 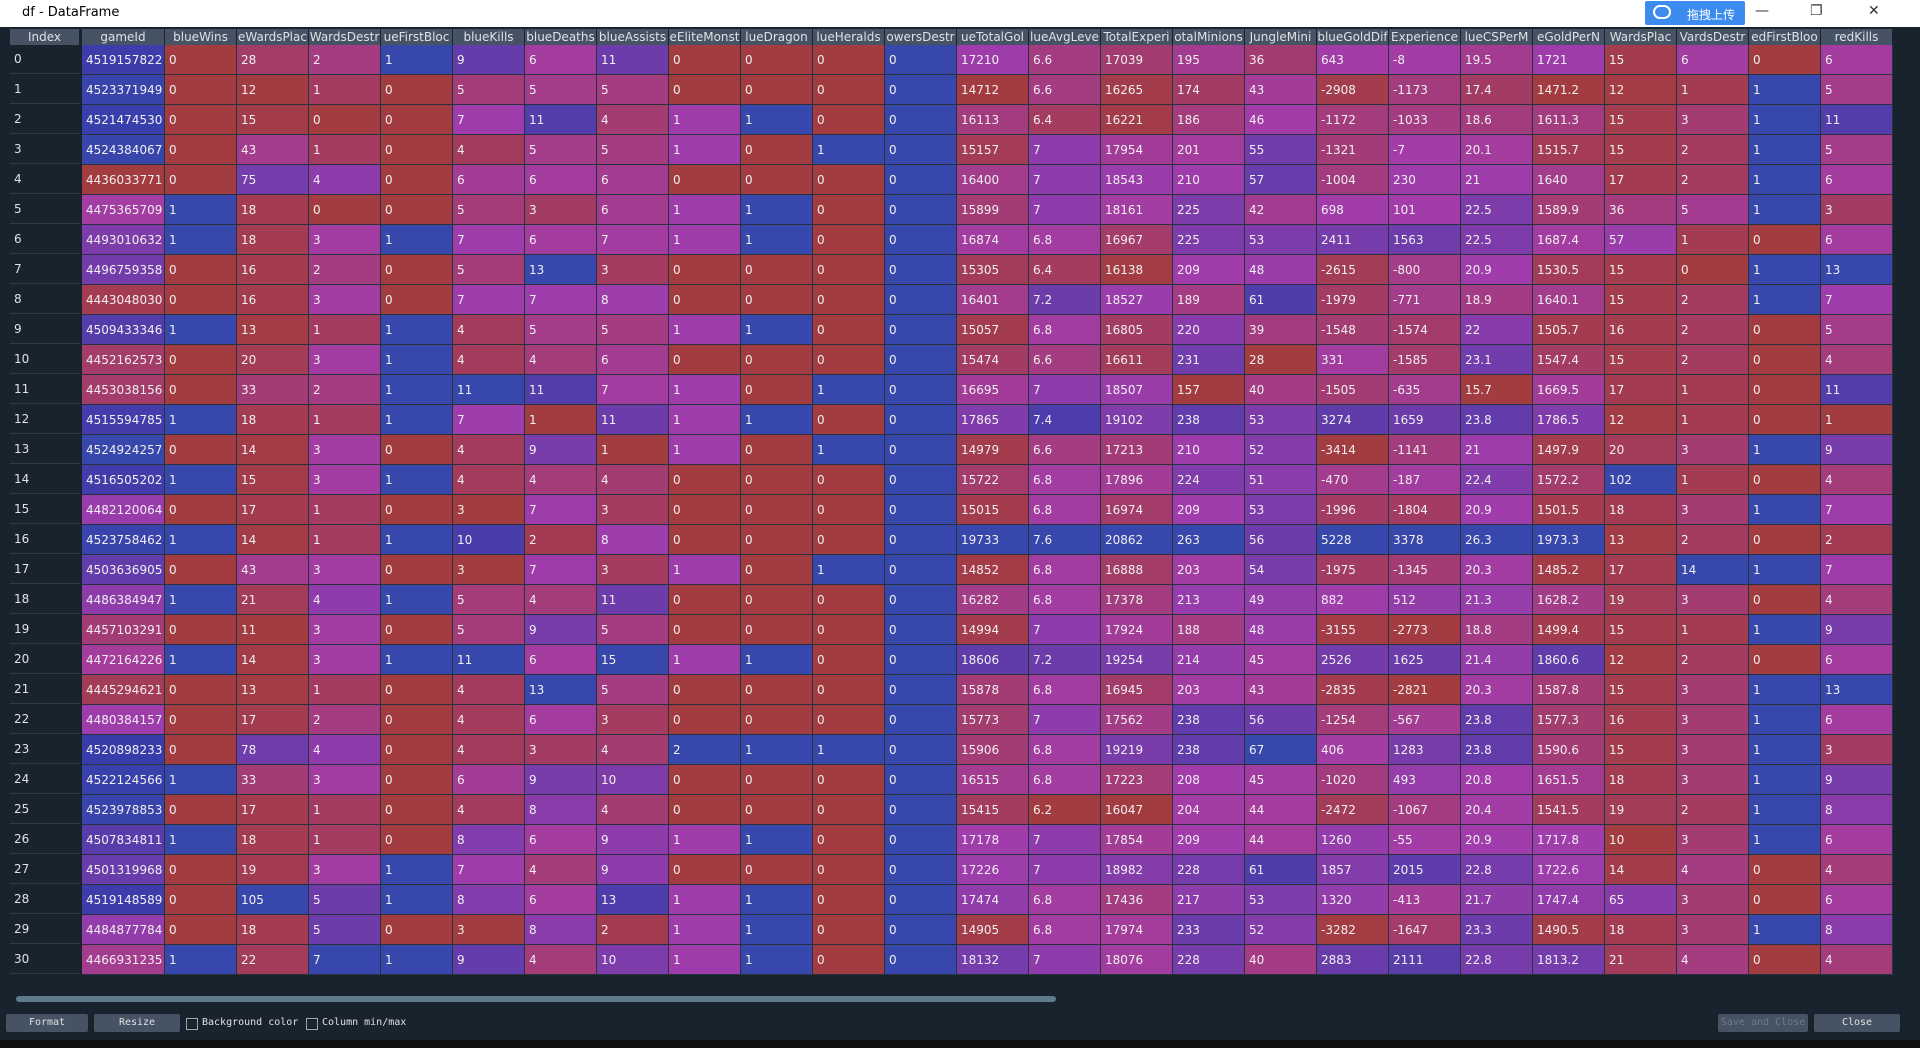 I want to click on cell: 6.6, so click(x=1065, y=60).